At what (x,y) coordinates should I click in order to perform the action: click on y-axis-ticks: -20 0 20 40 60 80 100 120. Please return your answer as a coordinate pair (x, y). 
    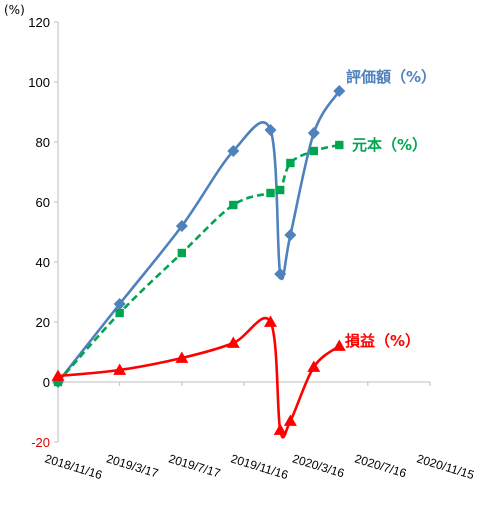
    Looking at the image, I should click on (43, 232).